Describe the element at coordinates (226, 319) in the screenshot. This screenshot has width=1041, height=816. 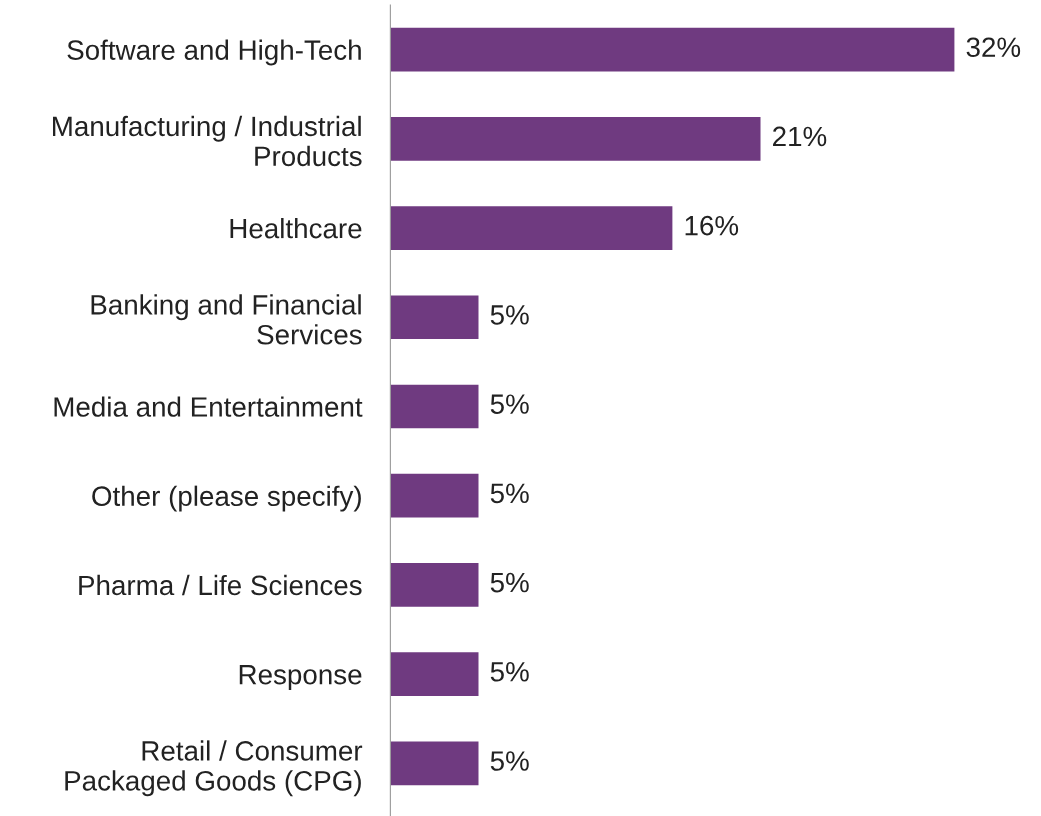
I see `y-tick-label: Banking and Financial Services` at that location.